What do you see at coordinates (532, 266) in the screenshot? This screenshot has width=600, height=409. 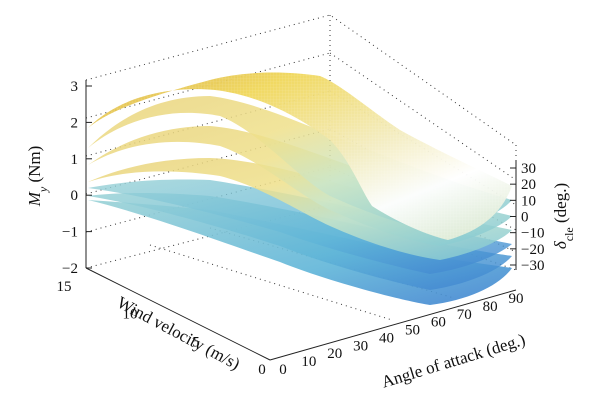 I see `deflection-tick-label: −30` at bounding box center [532, 266].